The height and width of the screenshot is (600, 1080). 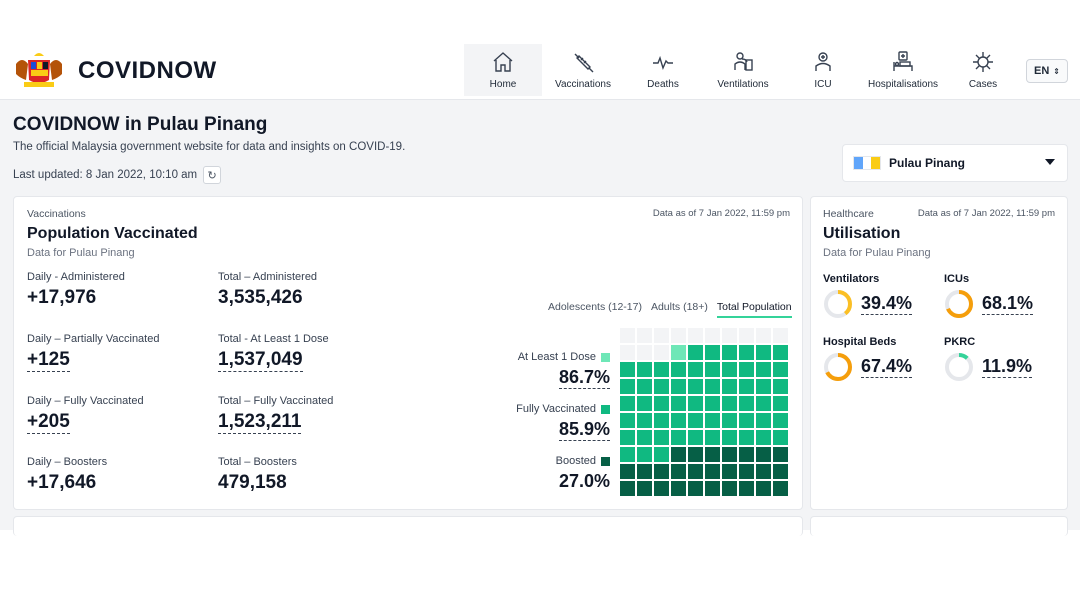 I want to click on legend-label: Boosted, so click(x=575, y=461).